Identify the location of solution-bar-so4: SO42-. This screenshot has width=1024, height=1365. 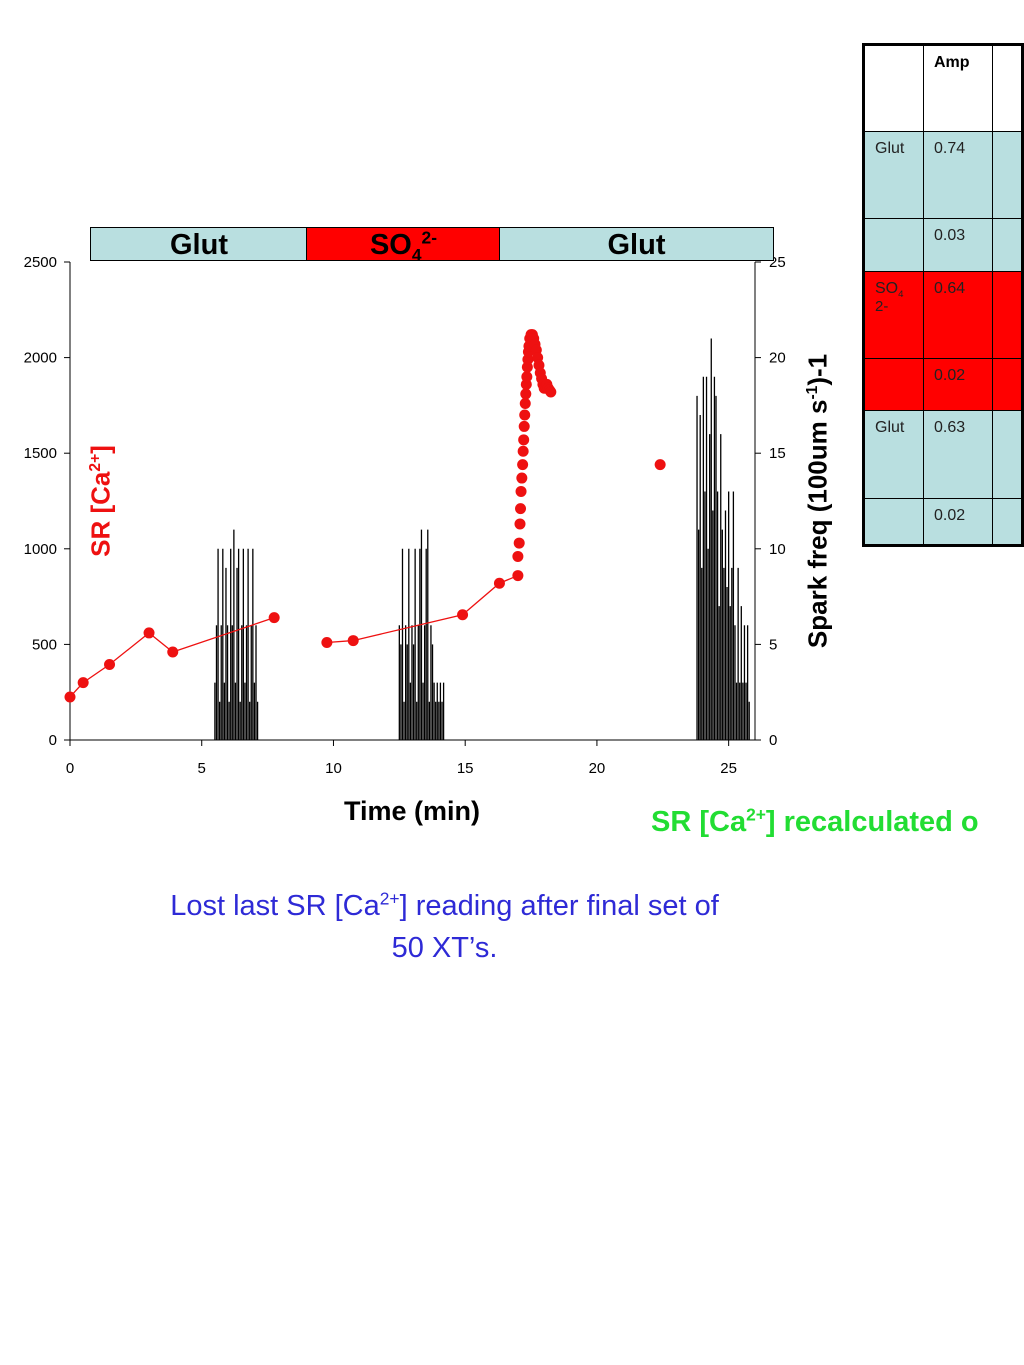
(403, 245).